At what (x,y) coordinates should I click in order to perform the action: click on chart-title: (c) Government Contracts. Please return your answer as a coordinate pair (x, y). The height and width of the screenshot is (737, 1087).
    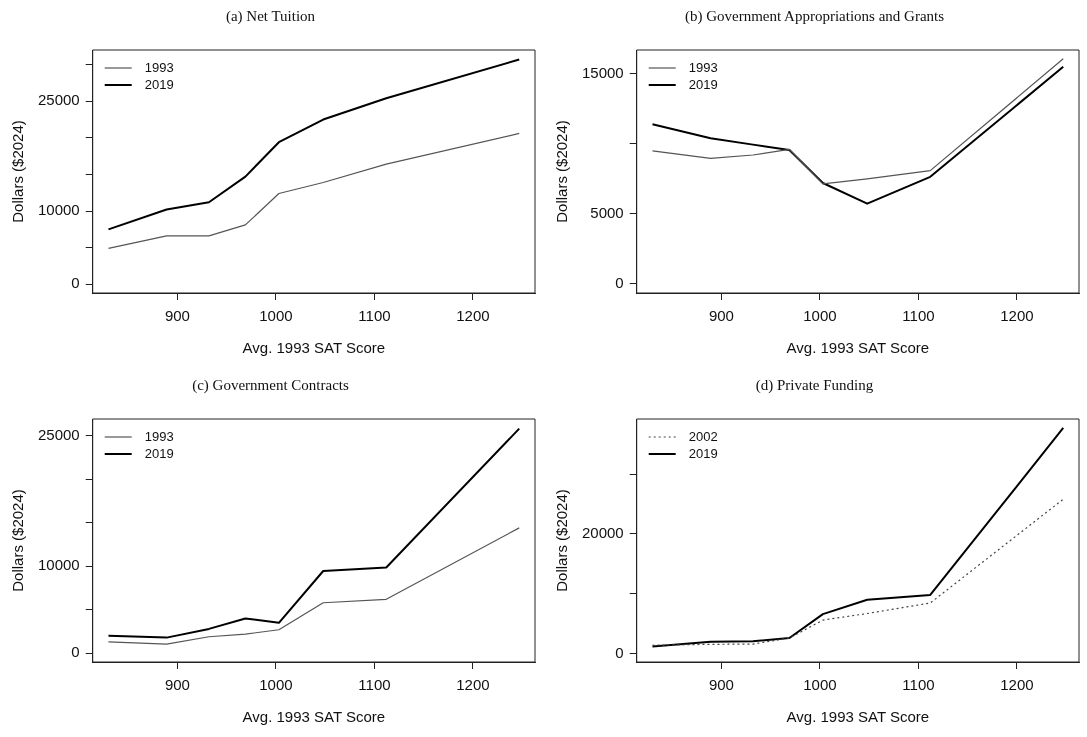
    Looking at the image, I should click on (270, 385).